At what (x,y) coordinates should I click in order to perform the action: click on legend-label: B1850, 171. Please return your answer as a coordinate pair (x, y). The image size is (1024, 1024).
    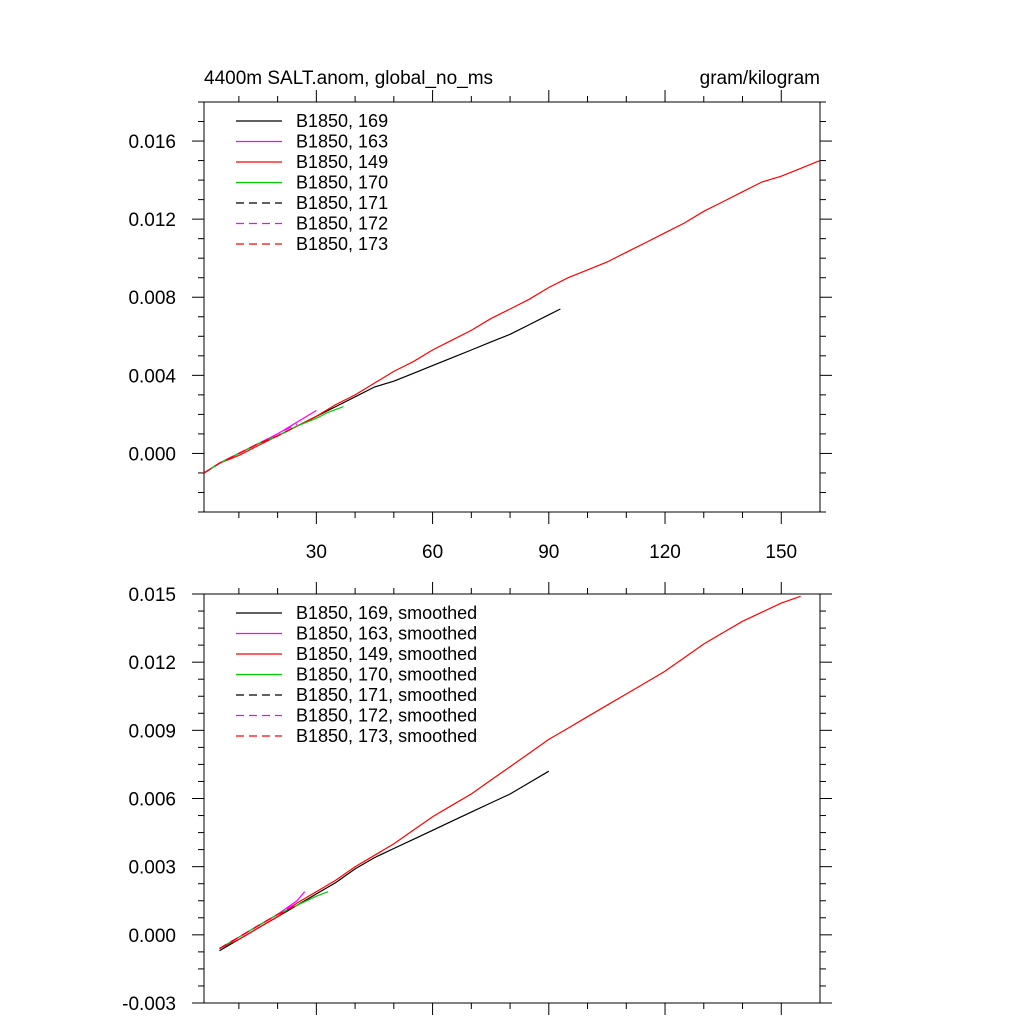
    Looking at the image, I should click on (342, 203).